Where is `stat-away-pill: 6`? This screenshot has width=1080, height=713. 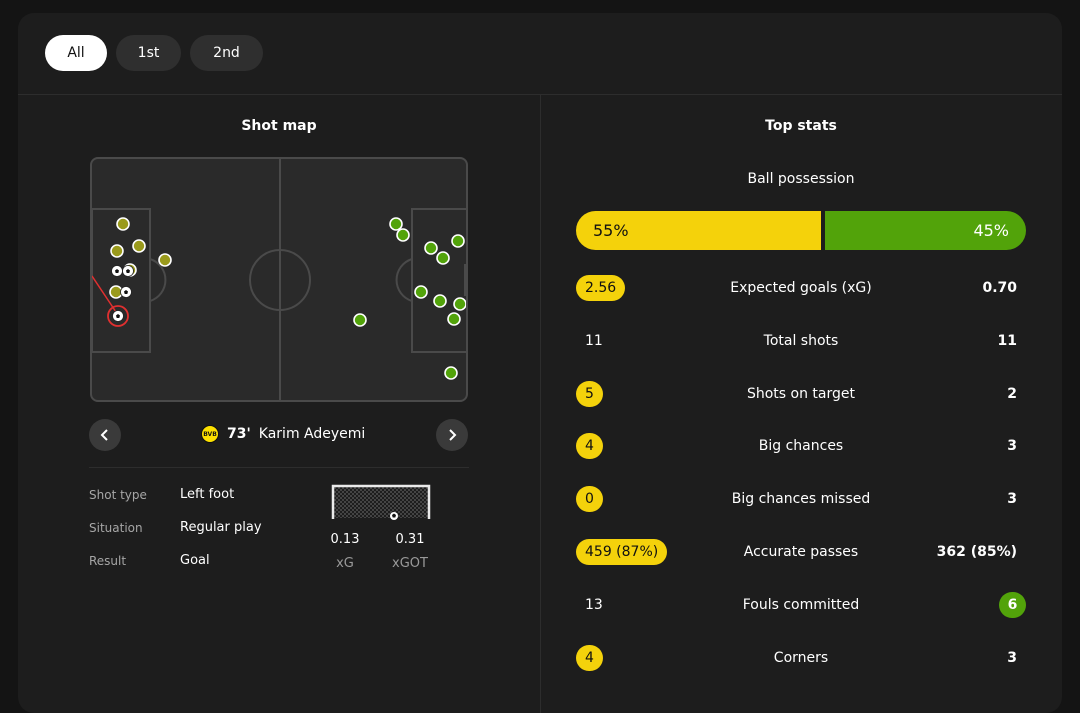
stat-away-pill: 6 is located at coordinates (1012, 605).